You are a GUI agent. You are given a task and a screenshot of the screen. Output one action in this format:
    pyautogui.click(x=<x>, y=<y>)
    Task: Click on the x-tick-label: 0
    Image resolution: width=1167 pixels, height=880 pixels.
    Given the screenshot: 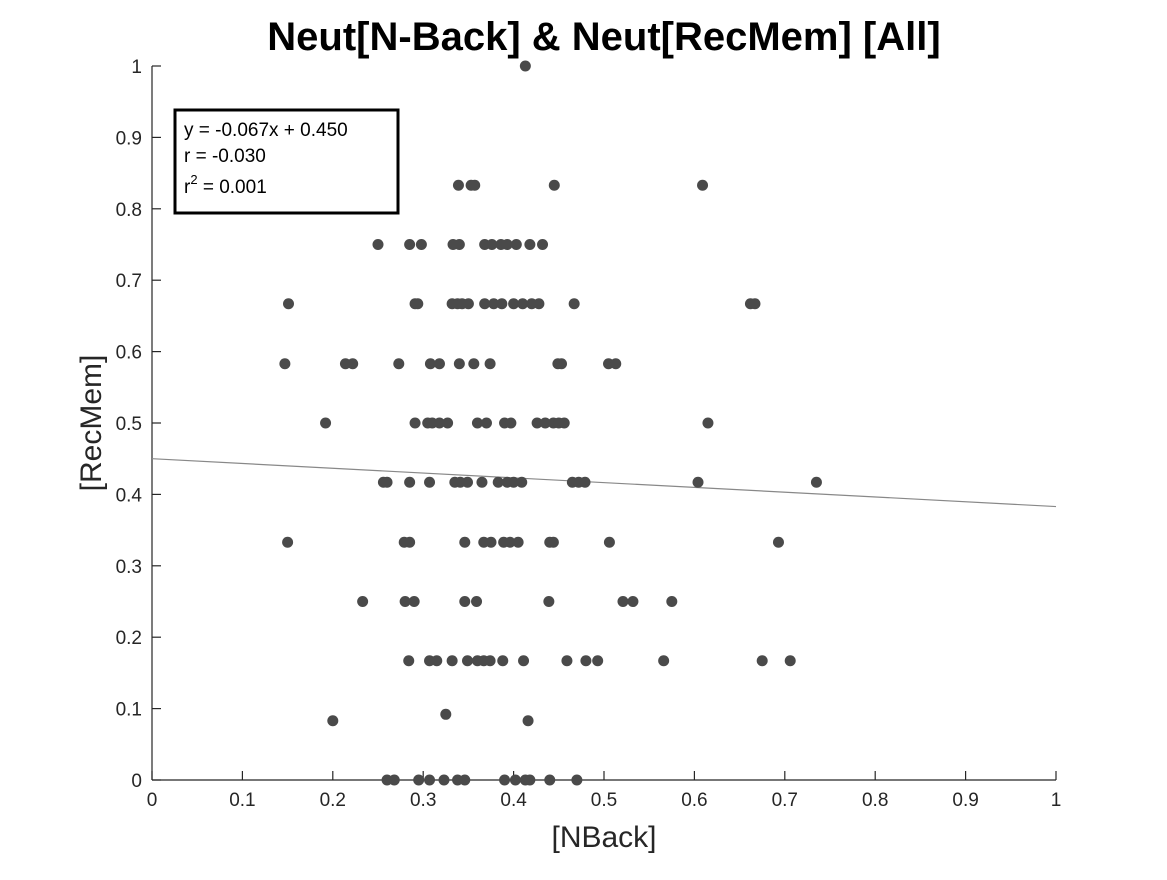 What is the action you would take?
    pyautogui.click(x=152, y=800)
    